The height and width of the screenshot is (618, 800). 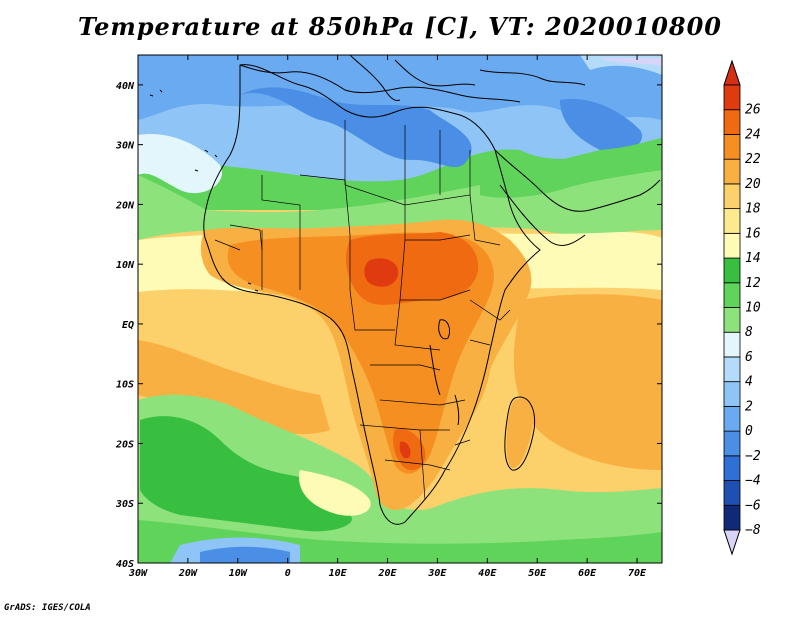 I want to click on colorbar-tick-label: −2, so click(x=753, y=456).